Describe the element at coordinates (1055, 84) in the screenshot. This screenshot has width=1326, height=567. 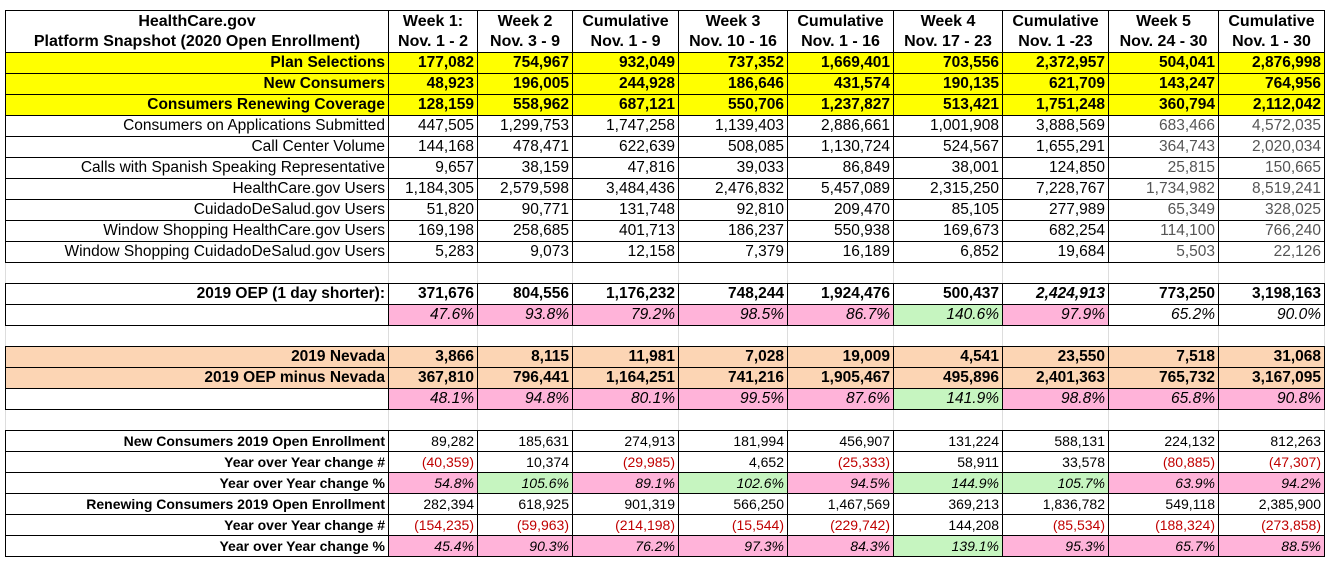
I see `cell: 621,709` at that location.